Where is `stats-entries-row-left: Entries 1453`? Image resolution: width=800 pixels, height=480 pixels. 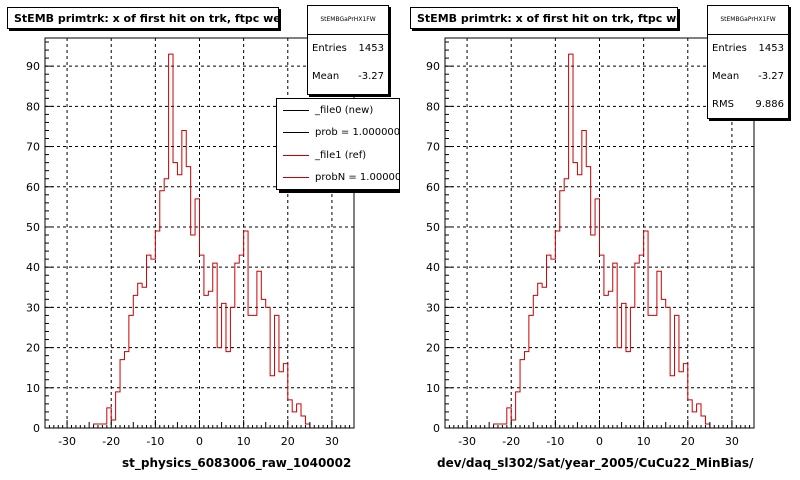
stats-entries-row-left: Entries 1453 is located at coordinates (348, 49).